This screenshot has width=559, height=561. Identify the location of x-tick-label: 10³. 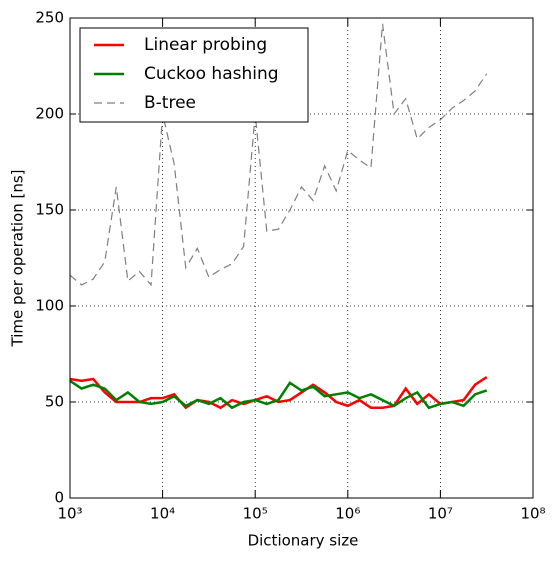
(69, 514).